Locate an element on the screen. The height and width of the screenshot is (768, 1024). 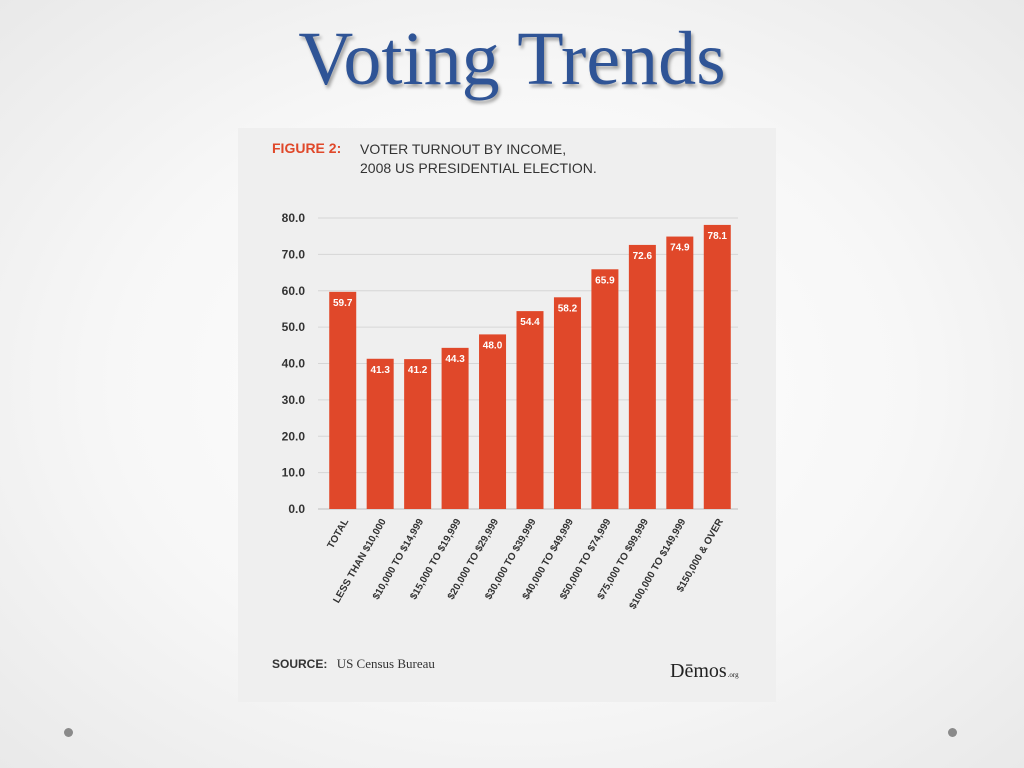
source-value: US Census Bureau is located at coordinates (385, 663).